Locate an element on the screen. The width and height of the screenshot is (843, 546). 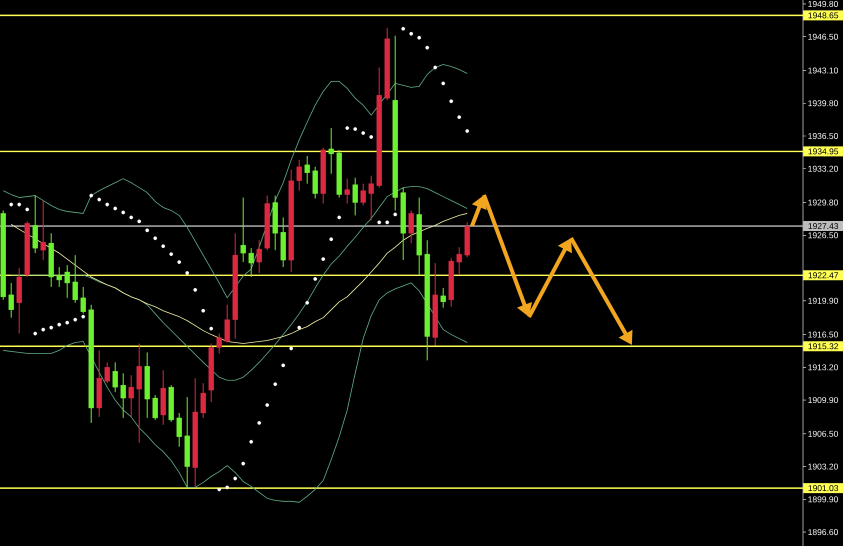
ref-line-label: 1901.03 is located at coordinates (823, 488).